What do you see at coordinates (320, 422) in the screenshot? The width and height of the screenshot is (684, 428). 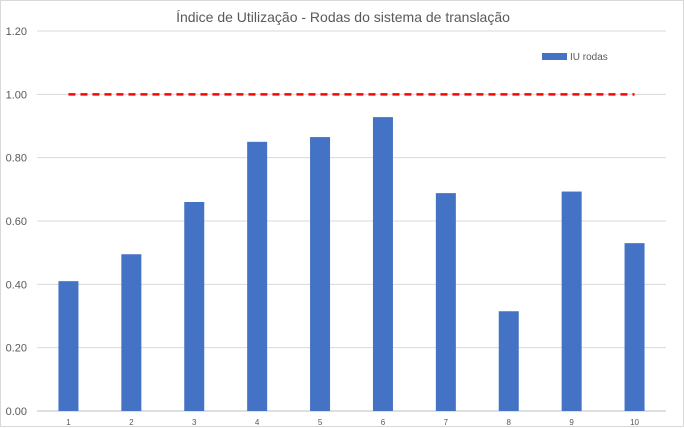 I see `x-tick-label: 5` at bounding box center [320, 422].